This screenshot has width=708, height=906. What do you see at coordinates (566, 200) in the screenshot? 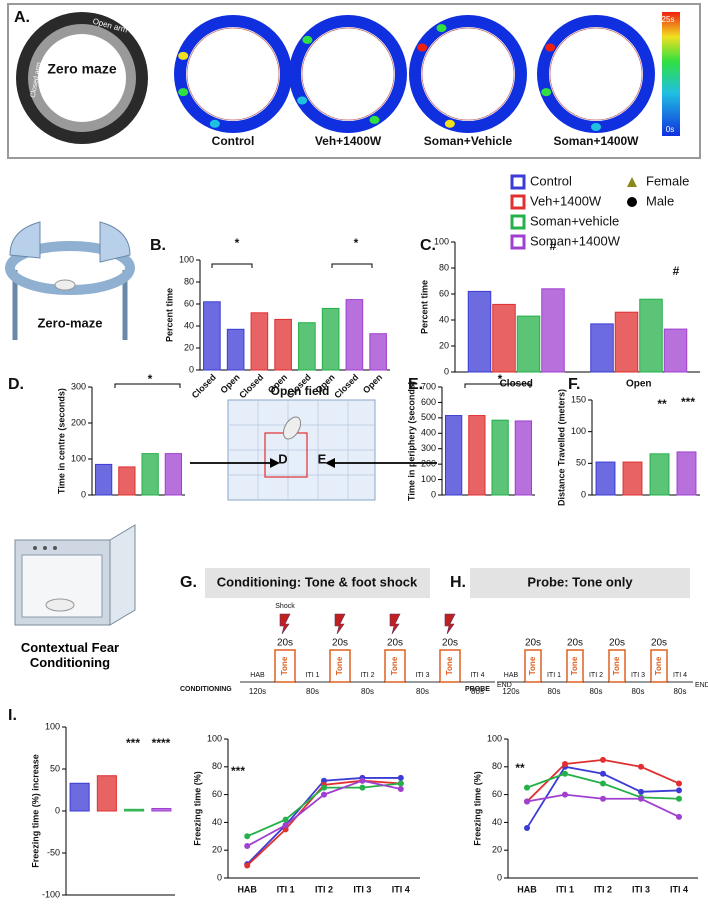
I see `legend-label: Veh+1400W` at bounding box center [566, 200].